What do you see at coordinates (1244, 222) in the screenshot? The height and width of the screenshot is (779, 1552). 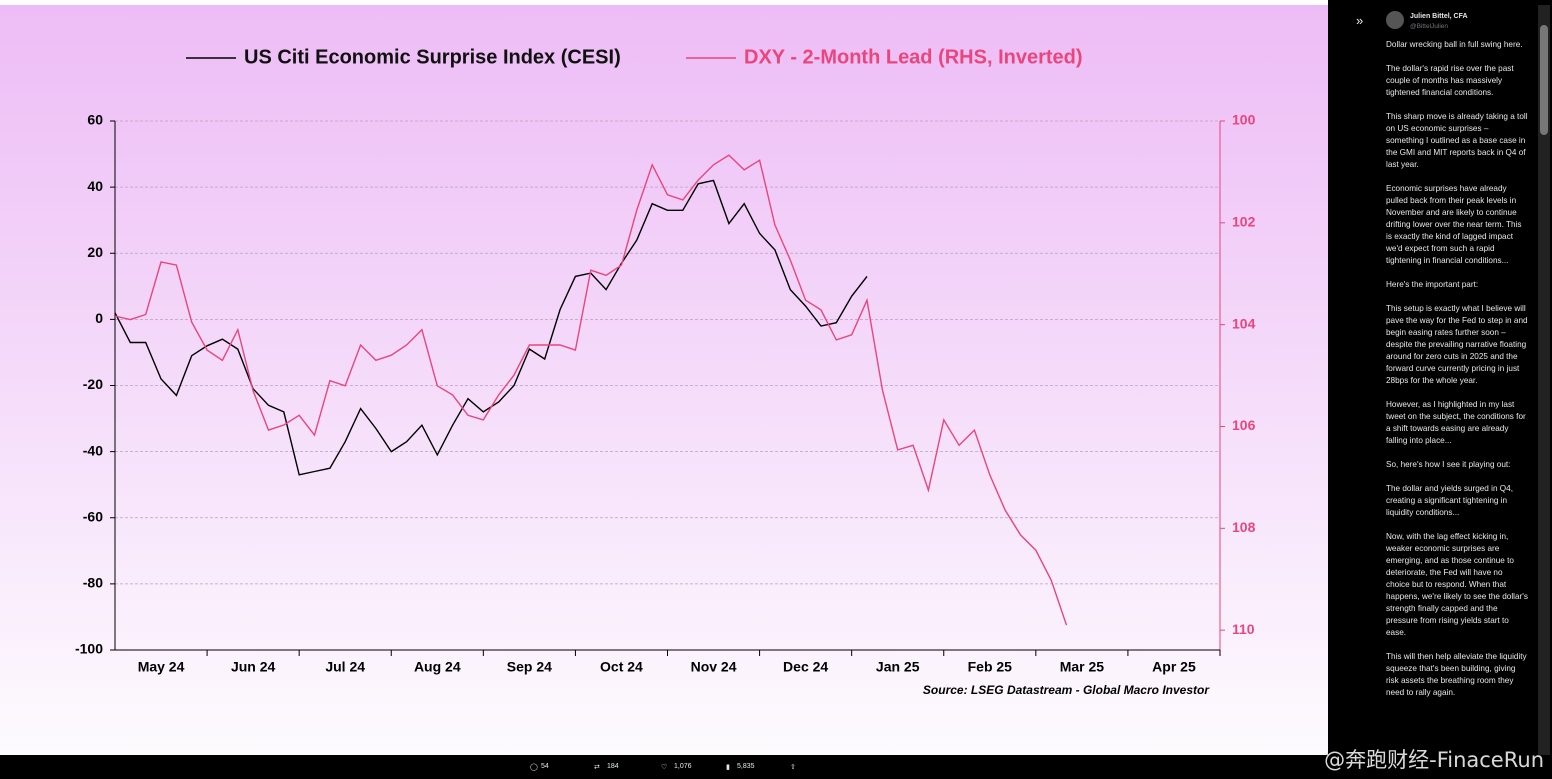 I see `y2-tick-label: 102` at bounding box center [1244, 222].